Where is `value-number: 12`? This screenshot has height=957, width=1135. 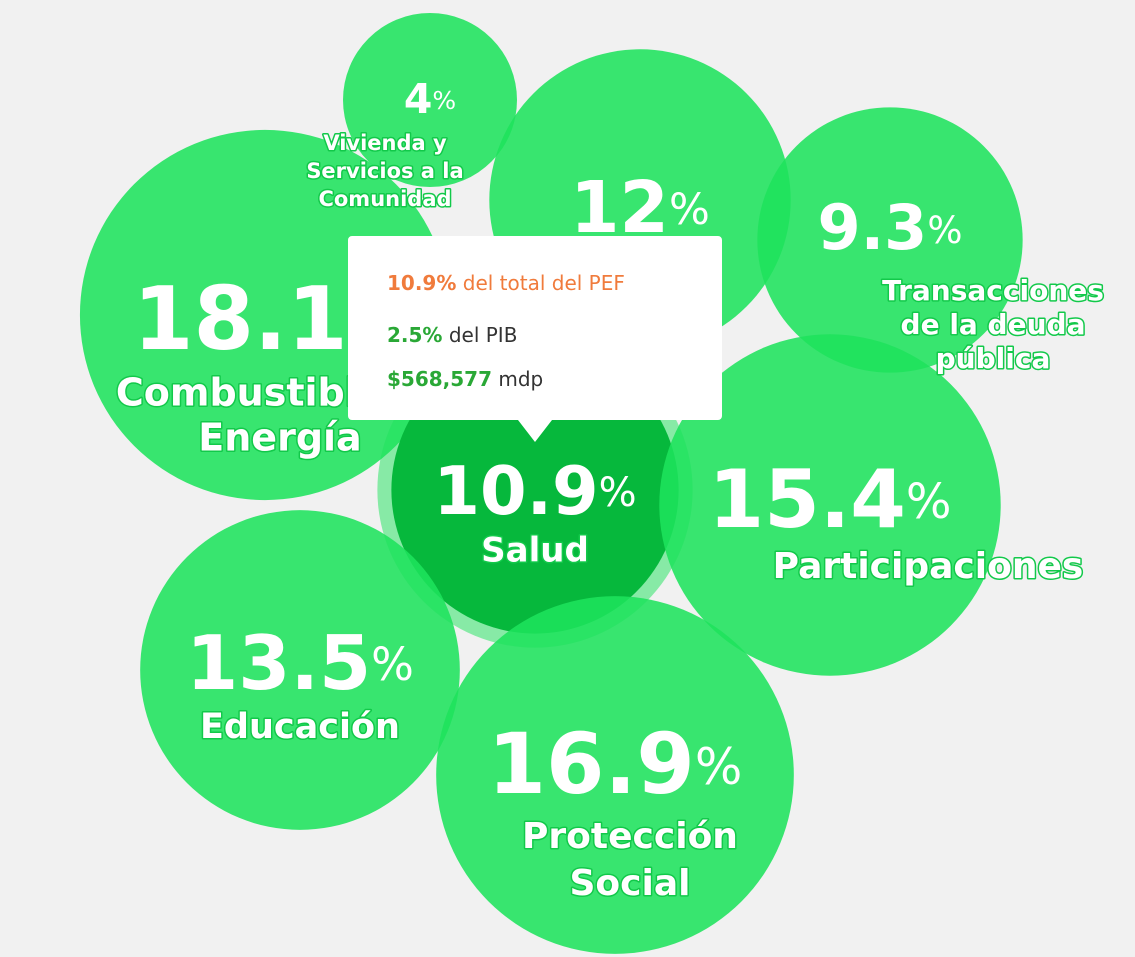
value-number: 12 is located at coordinates (619, 207).